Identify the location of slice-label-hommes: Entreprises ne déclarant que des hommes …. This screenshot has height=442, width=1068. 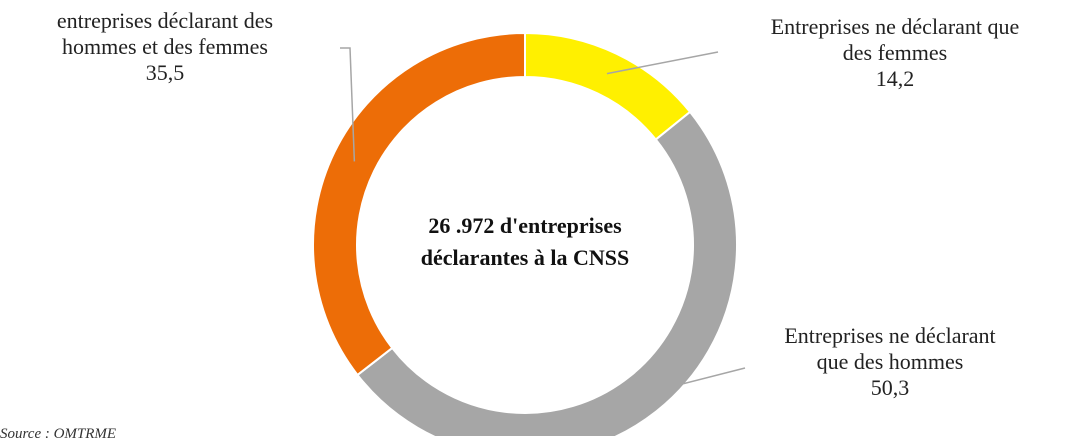
(890, 362).